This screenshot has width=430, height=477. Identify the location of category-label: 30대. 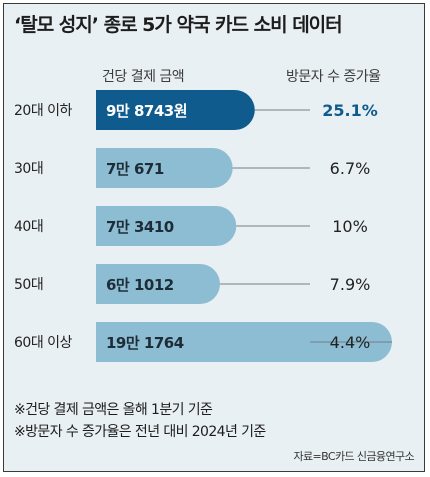
(28, 169).